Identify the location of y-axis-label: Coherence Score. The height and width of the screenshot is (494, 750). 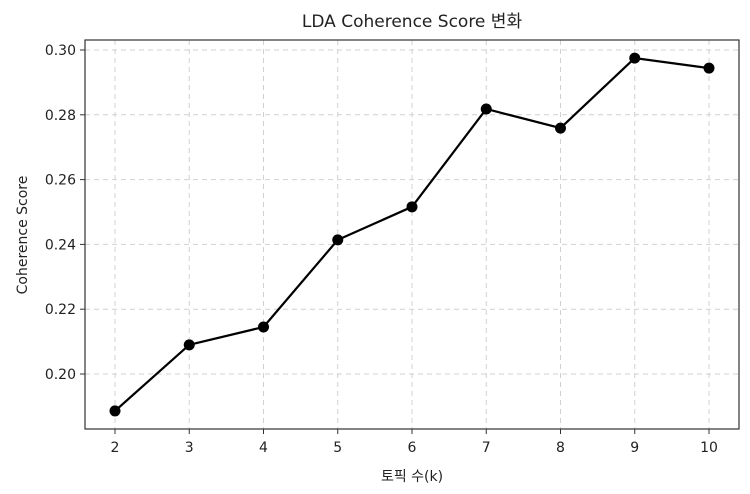
(23, 235).